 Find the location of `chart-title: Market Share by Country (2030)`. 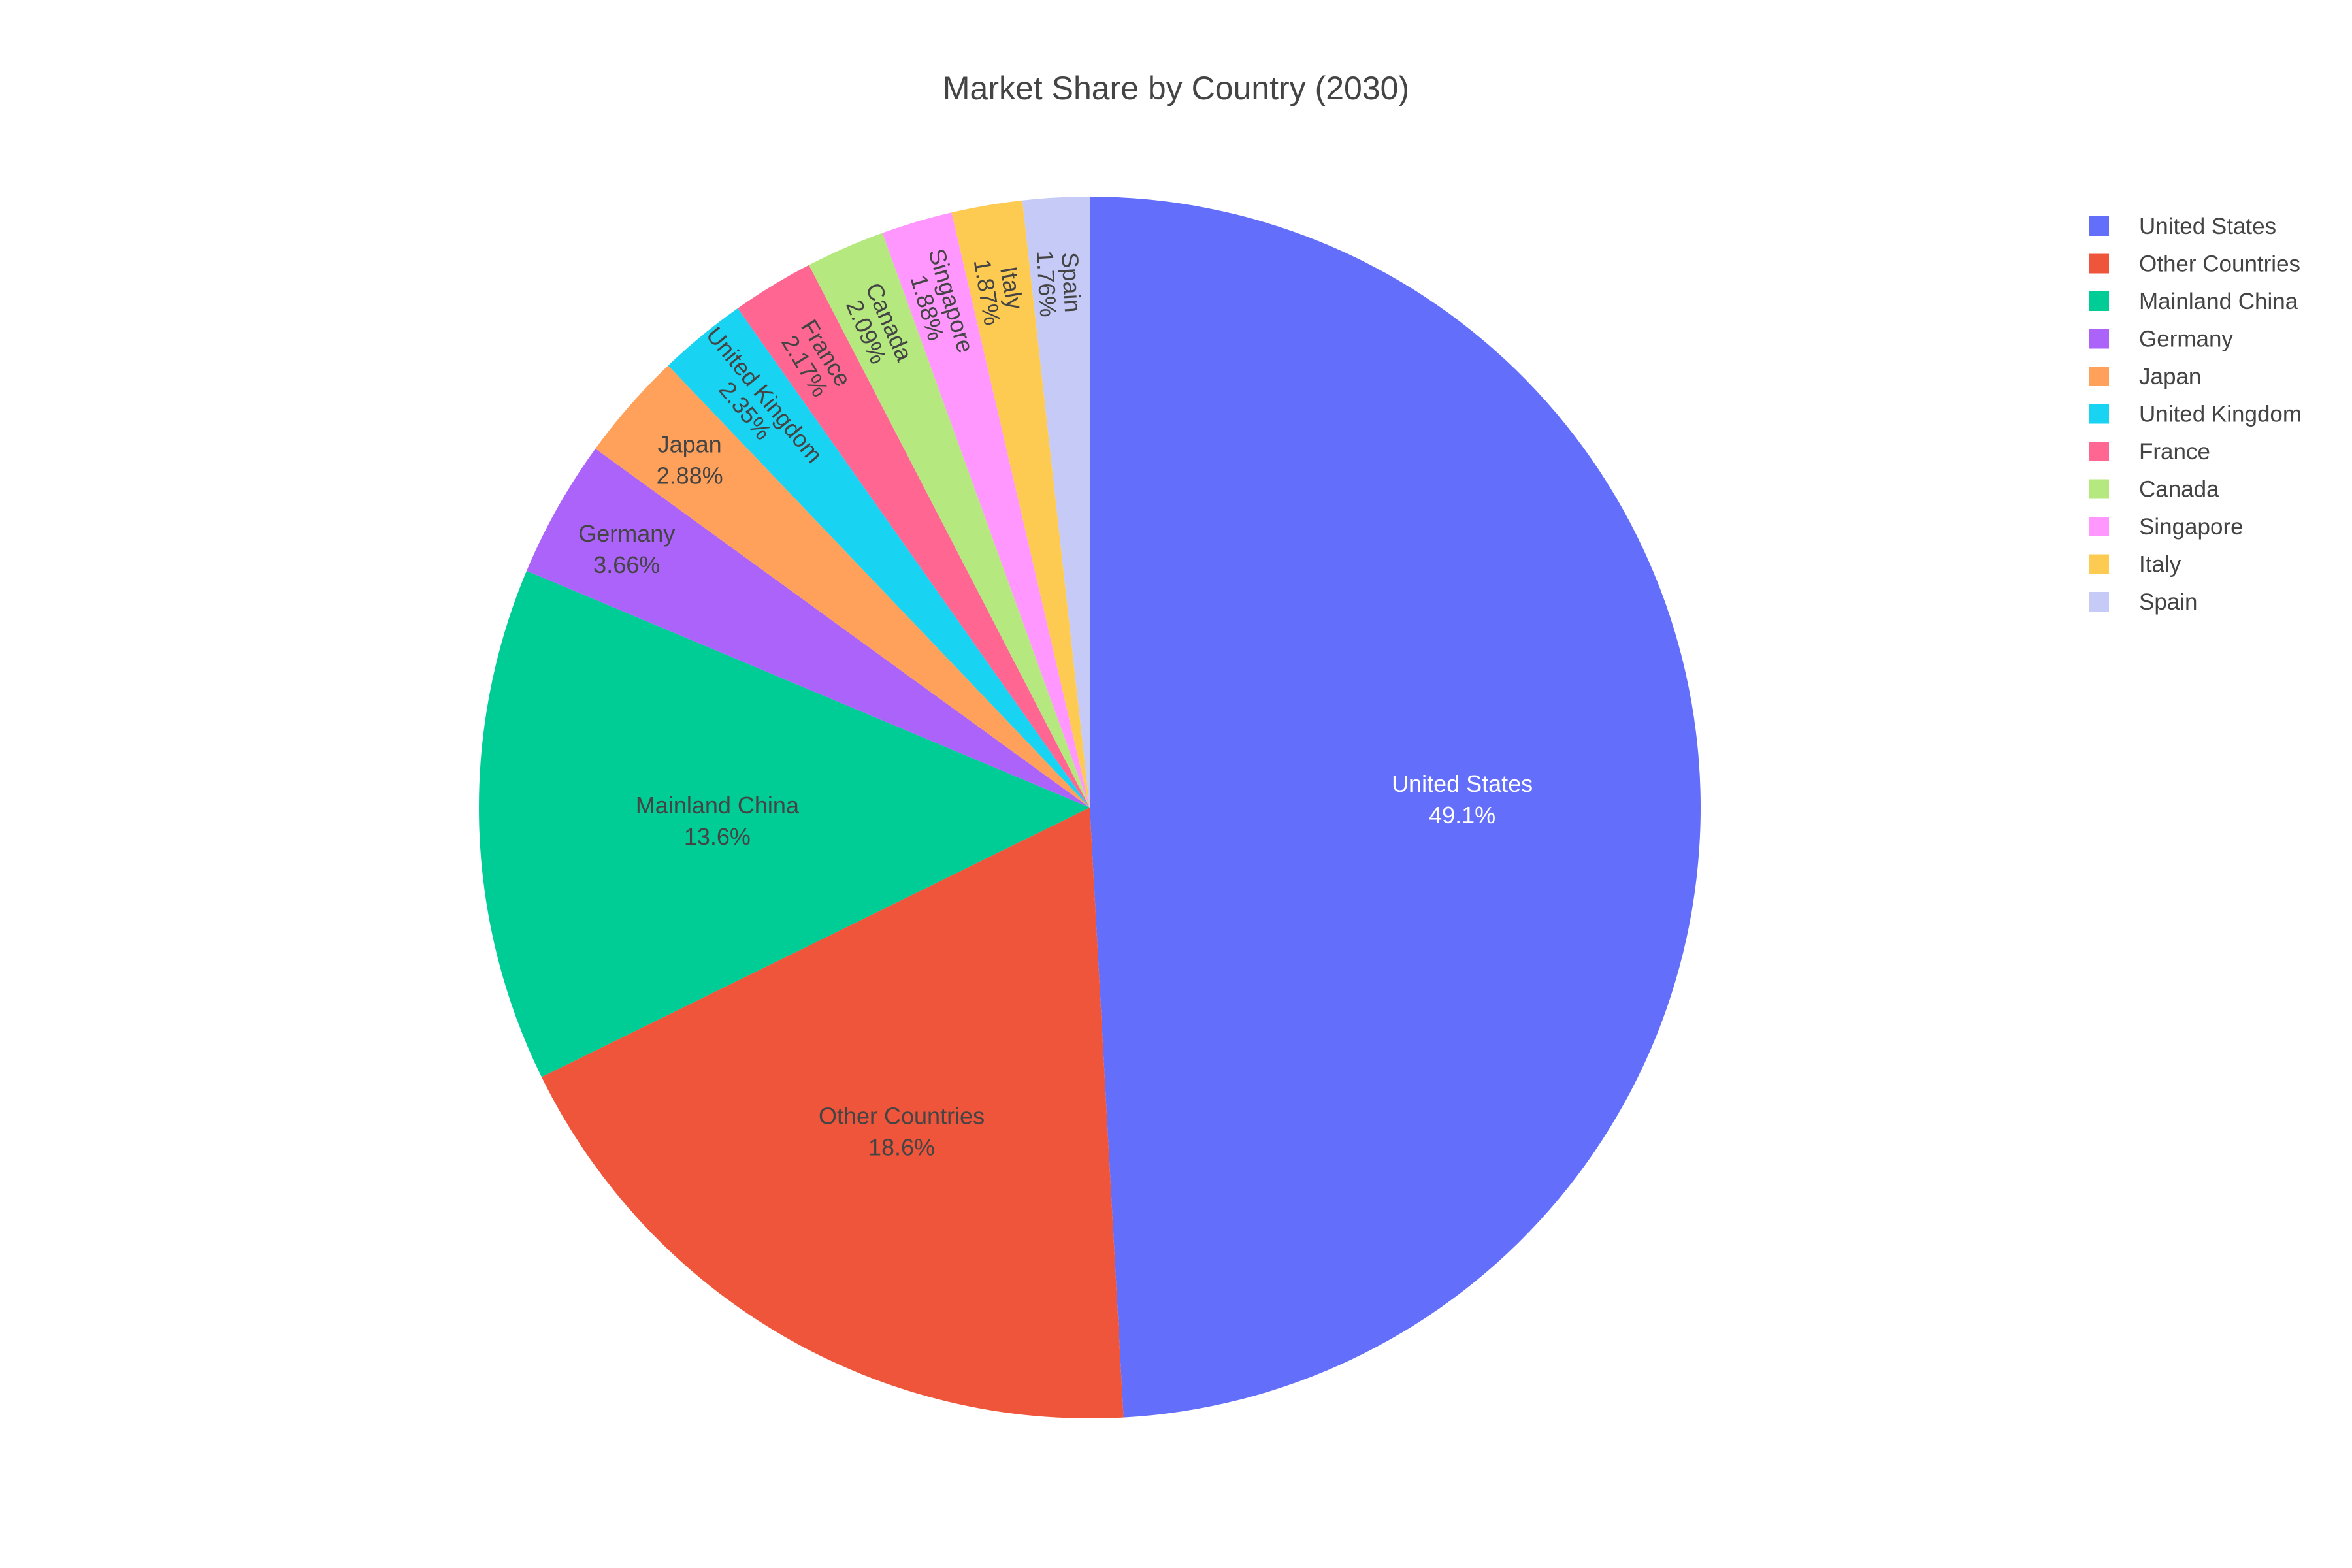

chart-title: Market Share by Country (2030) is located at coordinates (1176, 88).